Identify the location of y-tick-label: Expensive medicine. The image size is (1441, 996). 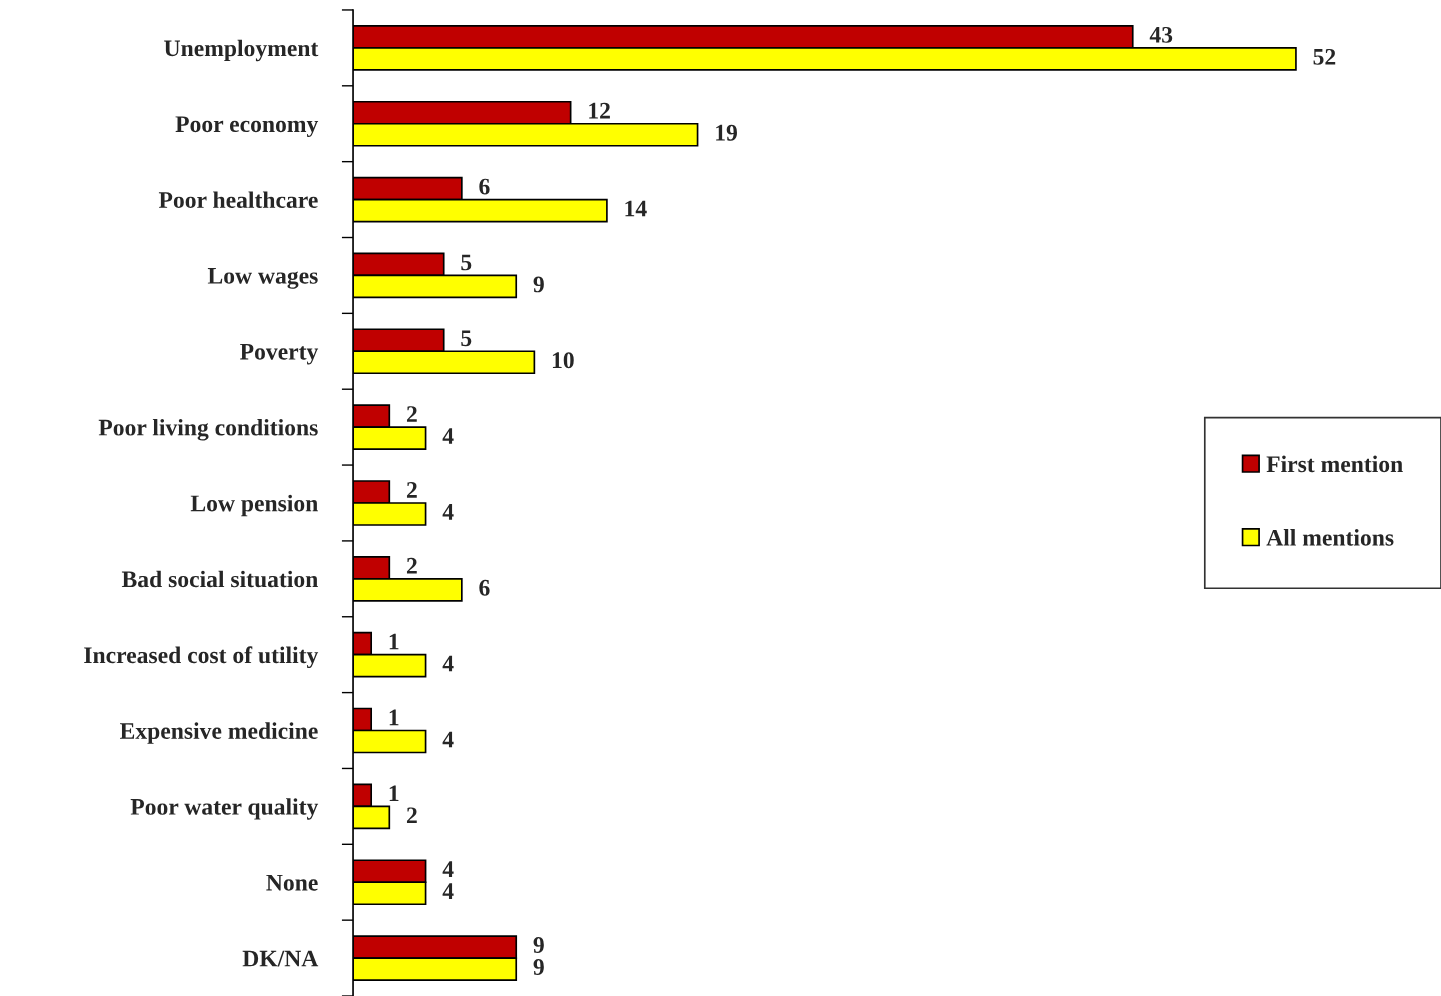
(219, 733).